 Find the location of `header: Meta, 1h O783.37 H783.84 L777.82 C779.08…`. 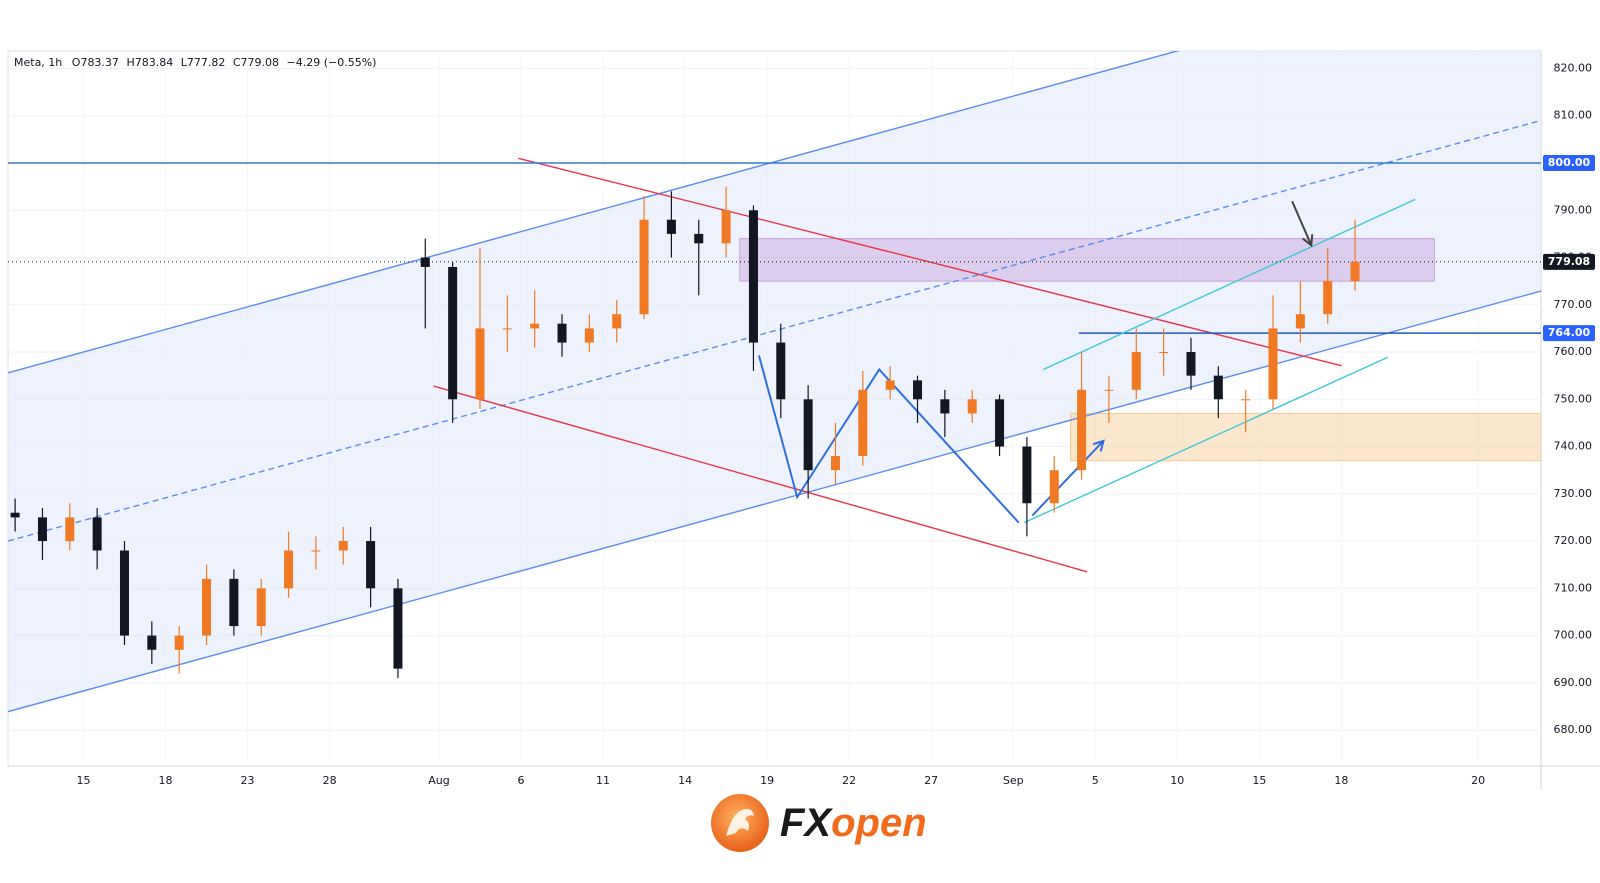

header: Meta, 1h O783.37 H783.84 L777.82 C779.08… is located at coordinates (195, 62).